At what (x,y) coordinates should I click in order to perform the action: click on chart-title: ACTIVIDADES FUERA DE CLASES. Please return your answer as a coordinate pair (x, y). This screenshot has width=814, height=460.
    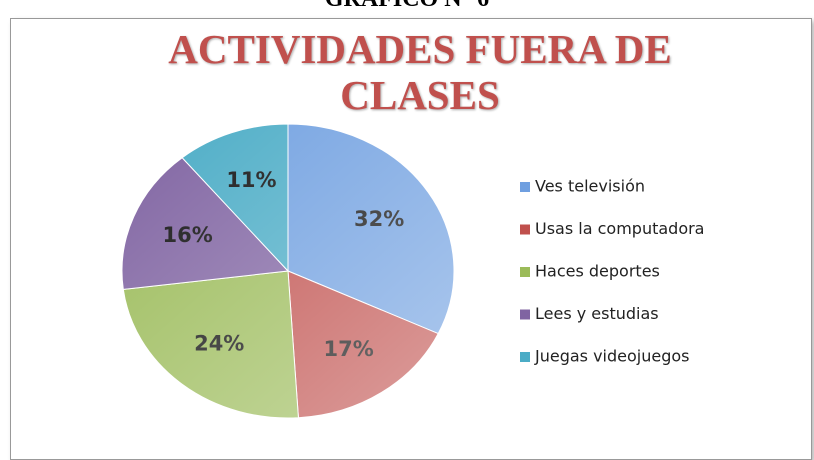
    Looking at the image, I should click on (420, 72).